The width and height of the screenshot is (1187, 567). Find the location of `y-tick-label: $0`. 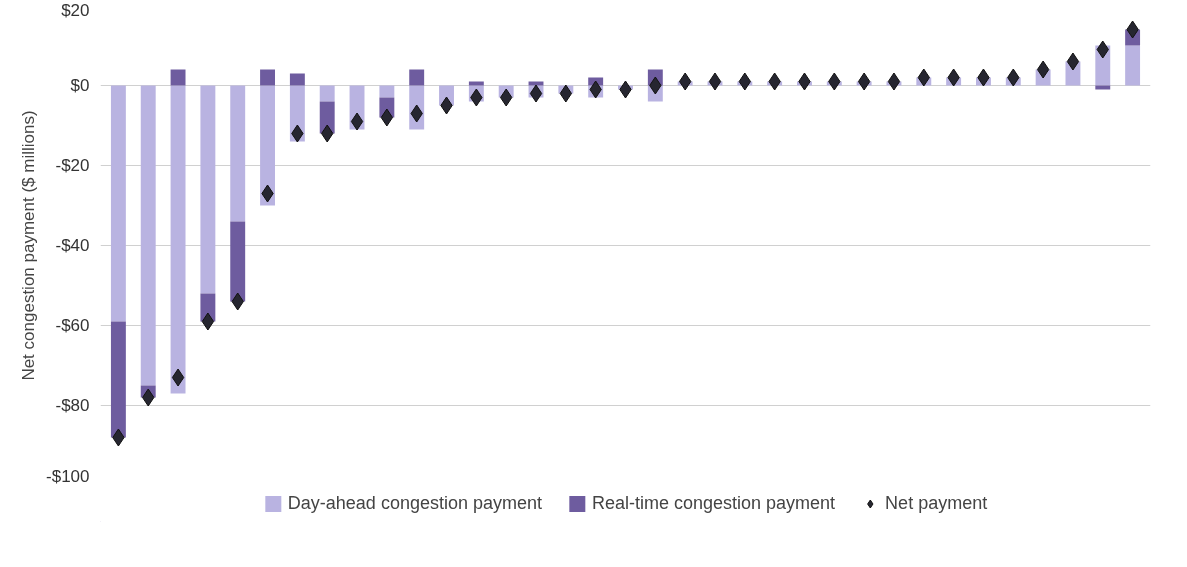

y-tick-label: $0 is located at coordinates (80, 85).